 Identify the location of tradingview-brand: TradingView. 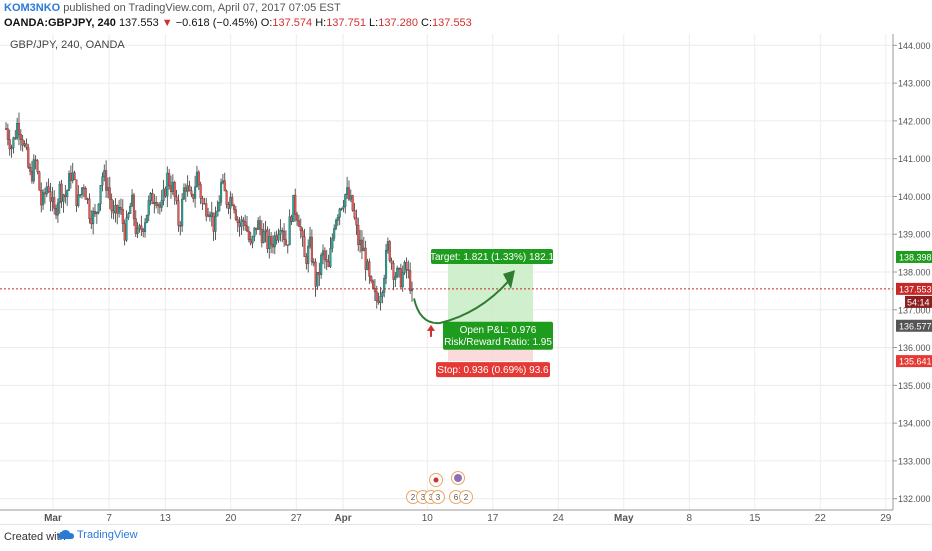
(98, 535).